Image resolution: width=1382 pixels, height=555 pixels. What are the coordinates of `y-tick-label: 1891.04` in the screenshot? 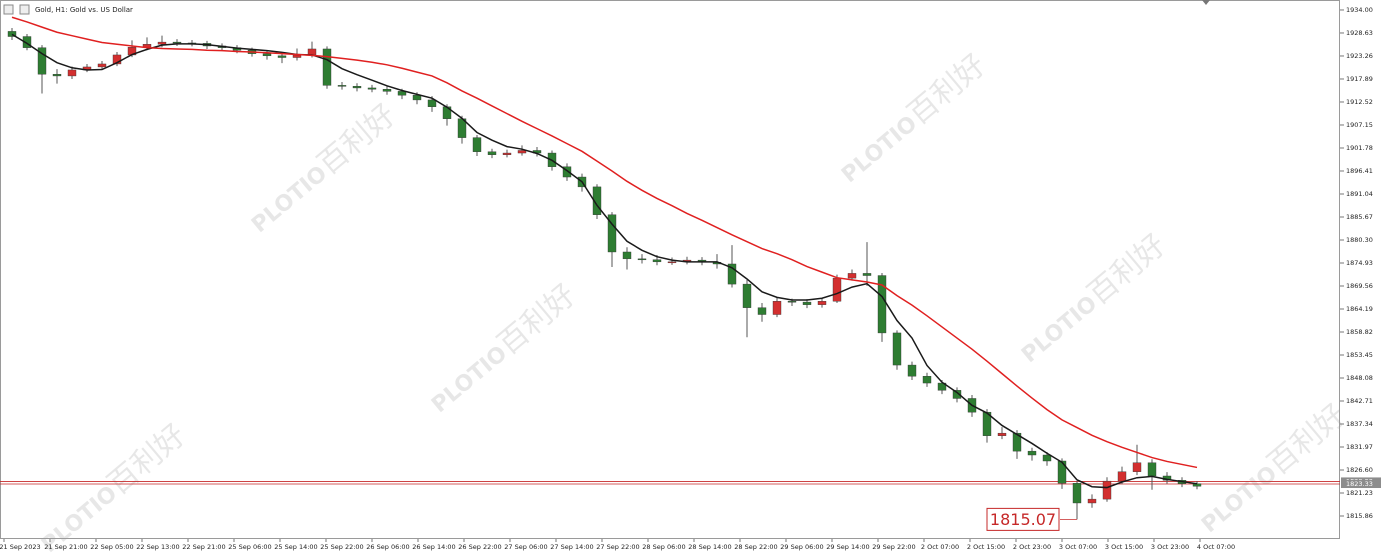 It's located at (1359, 194).